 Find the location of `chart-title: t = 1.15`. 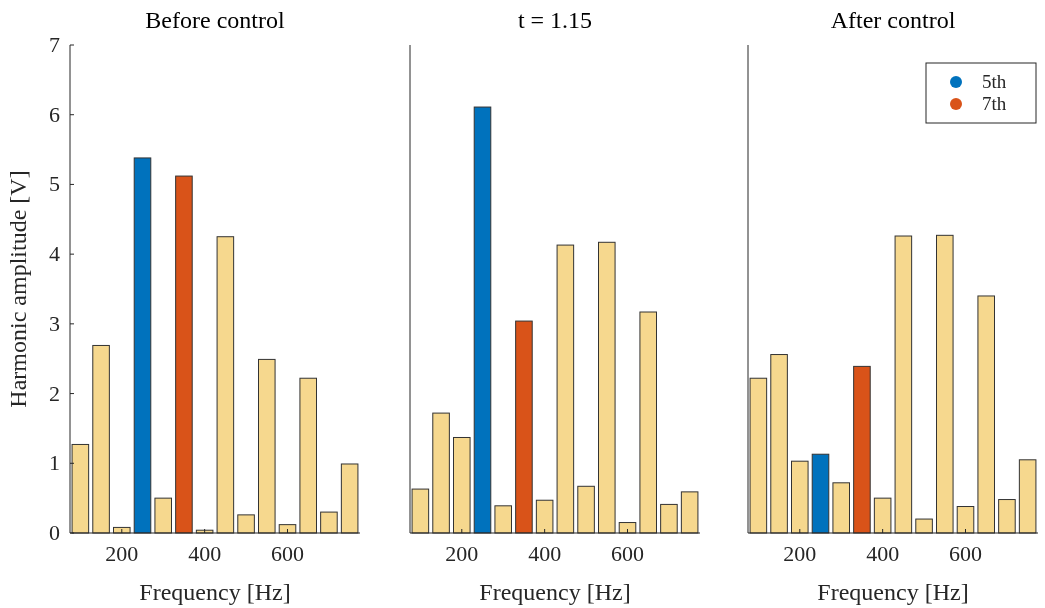

chart-title: t = 1.15 is located at coordinates (555, 20).